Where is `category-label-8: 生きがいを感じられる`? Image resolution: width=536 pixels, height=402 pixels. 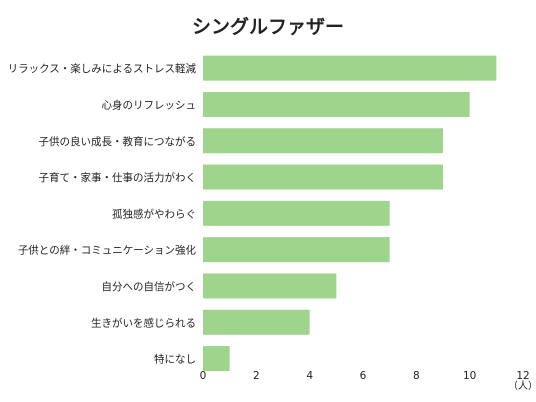
category-label-8: 生きがいを感じられる is located at coordinates (143, 322).